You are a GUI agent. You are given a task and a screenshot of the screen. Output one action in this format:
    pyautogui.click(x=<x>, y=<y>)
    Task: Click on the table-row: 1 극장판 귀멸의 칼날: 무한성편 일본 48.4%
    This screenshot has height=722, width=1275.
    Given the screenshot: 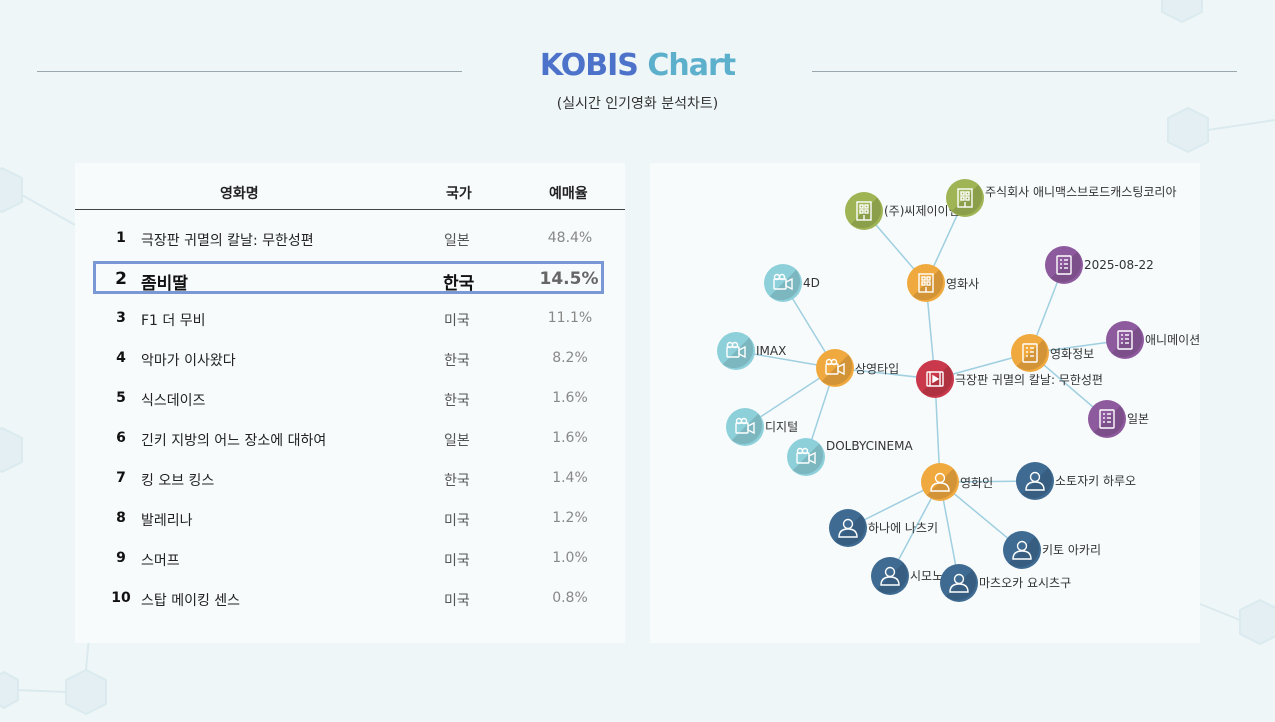 What is the action you would take?
    pyautogui.click(x=350, y=239)
    